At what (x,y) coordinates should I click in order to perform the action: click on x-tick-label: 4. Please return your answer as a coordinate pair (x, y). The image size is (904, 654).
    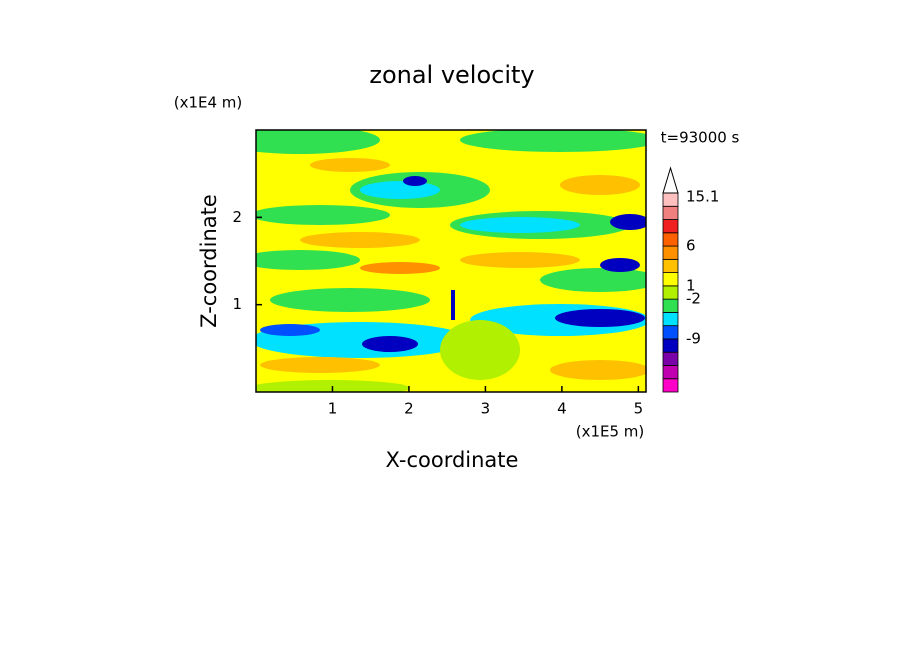
    Looking at the image, I should click on (562, 409).